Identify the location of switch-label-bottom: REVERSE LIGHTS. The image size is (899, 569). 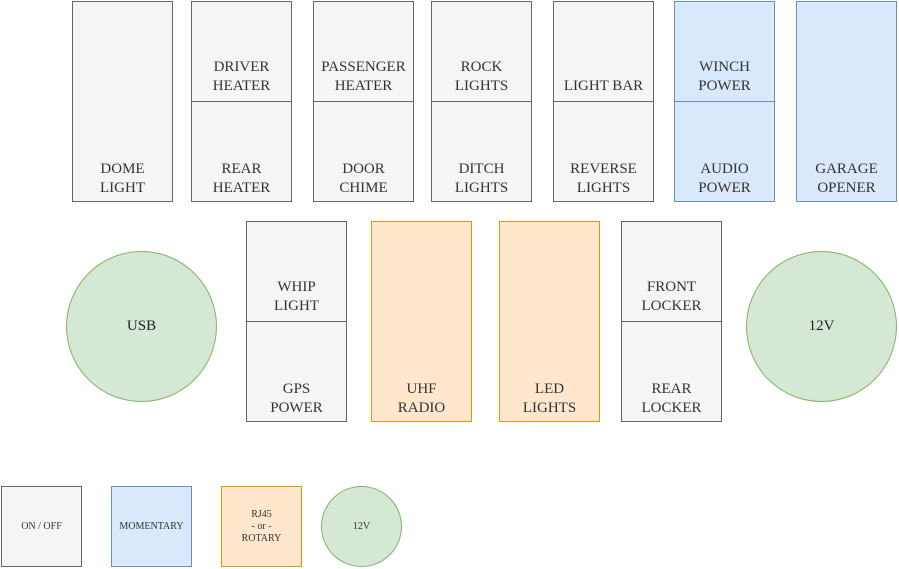
(603, 178).